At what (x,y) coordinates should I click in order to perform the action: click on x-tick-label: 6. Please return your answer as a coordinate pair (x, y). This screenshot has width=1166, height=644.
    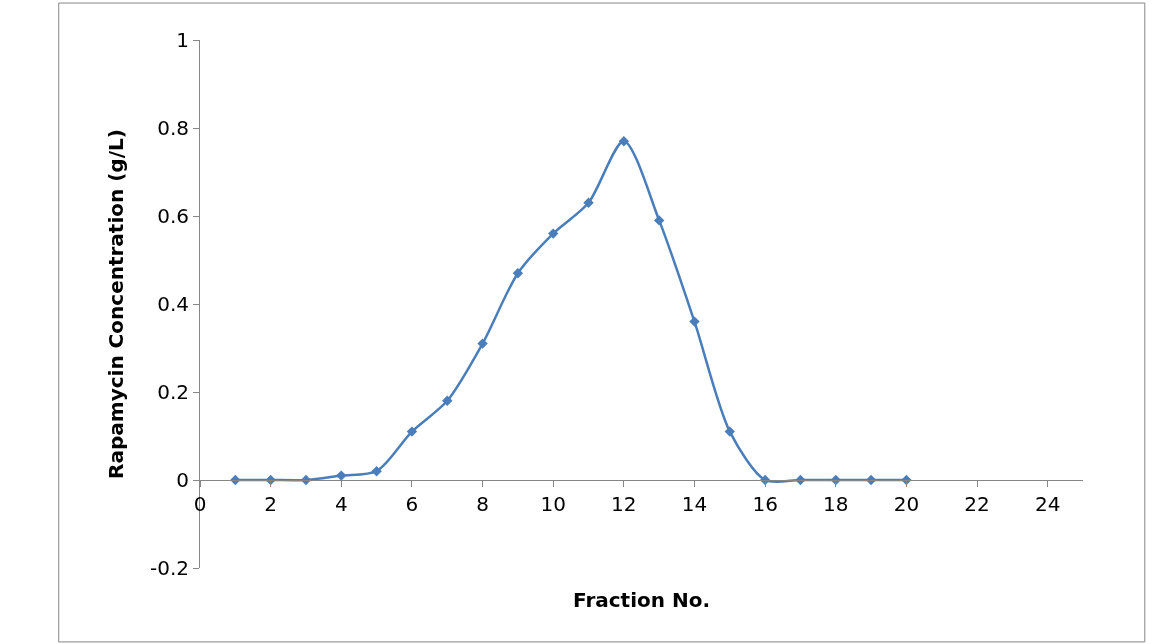
    Looking at the image, I should click on (412, 504).